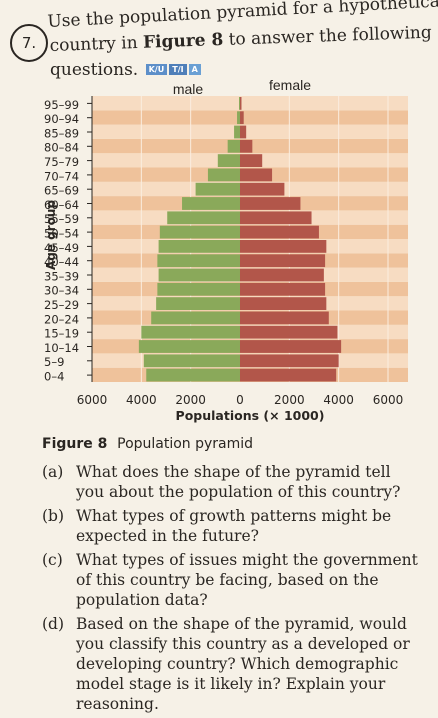 Image resolution: width=438 pixels, height=718 pixels. What do you see at coordinates (193, 375) in the screenshot?
I see `male-bar-0–4` at bounding box center [193, 375].